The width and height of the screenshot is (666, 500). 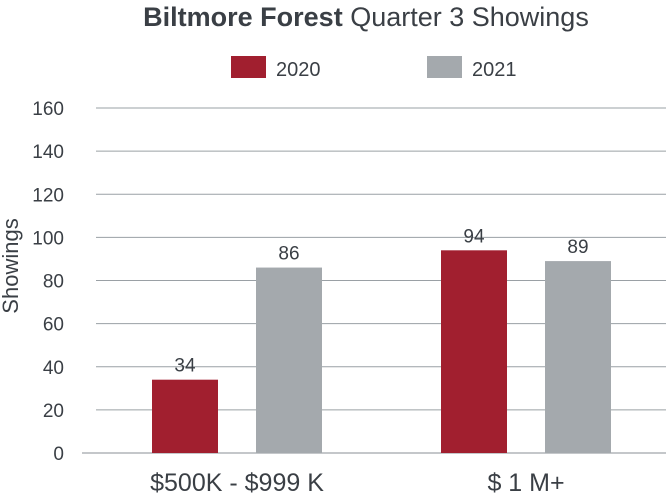 I want to click on y-tick-120: 120, so click(x=48, y=195).